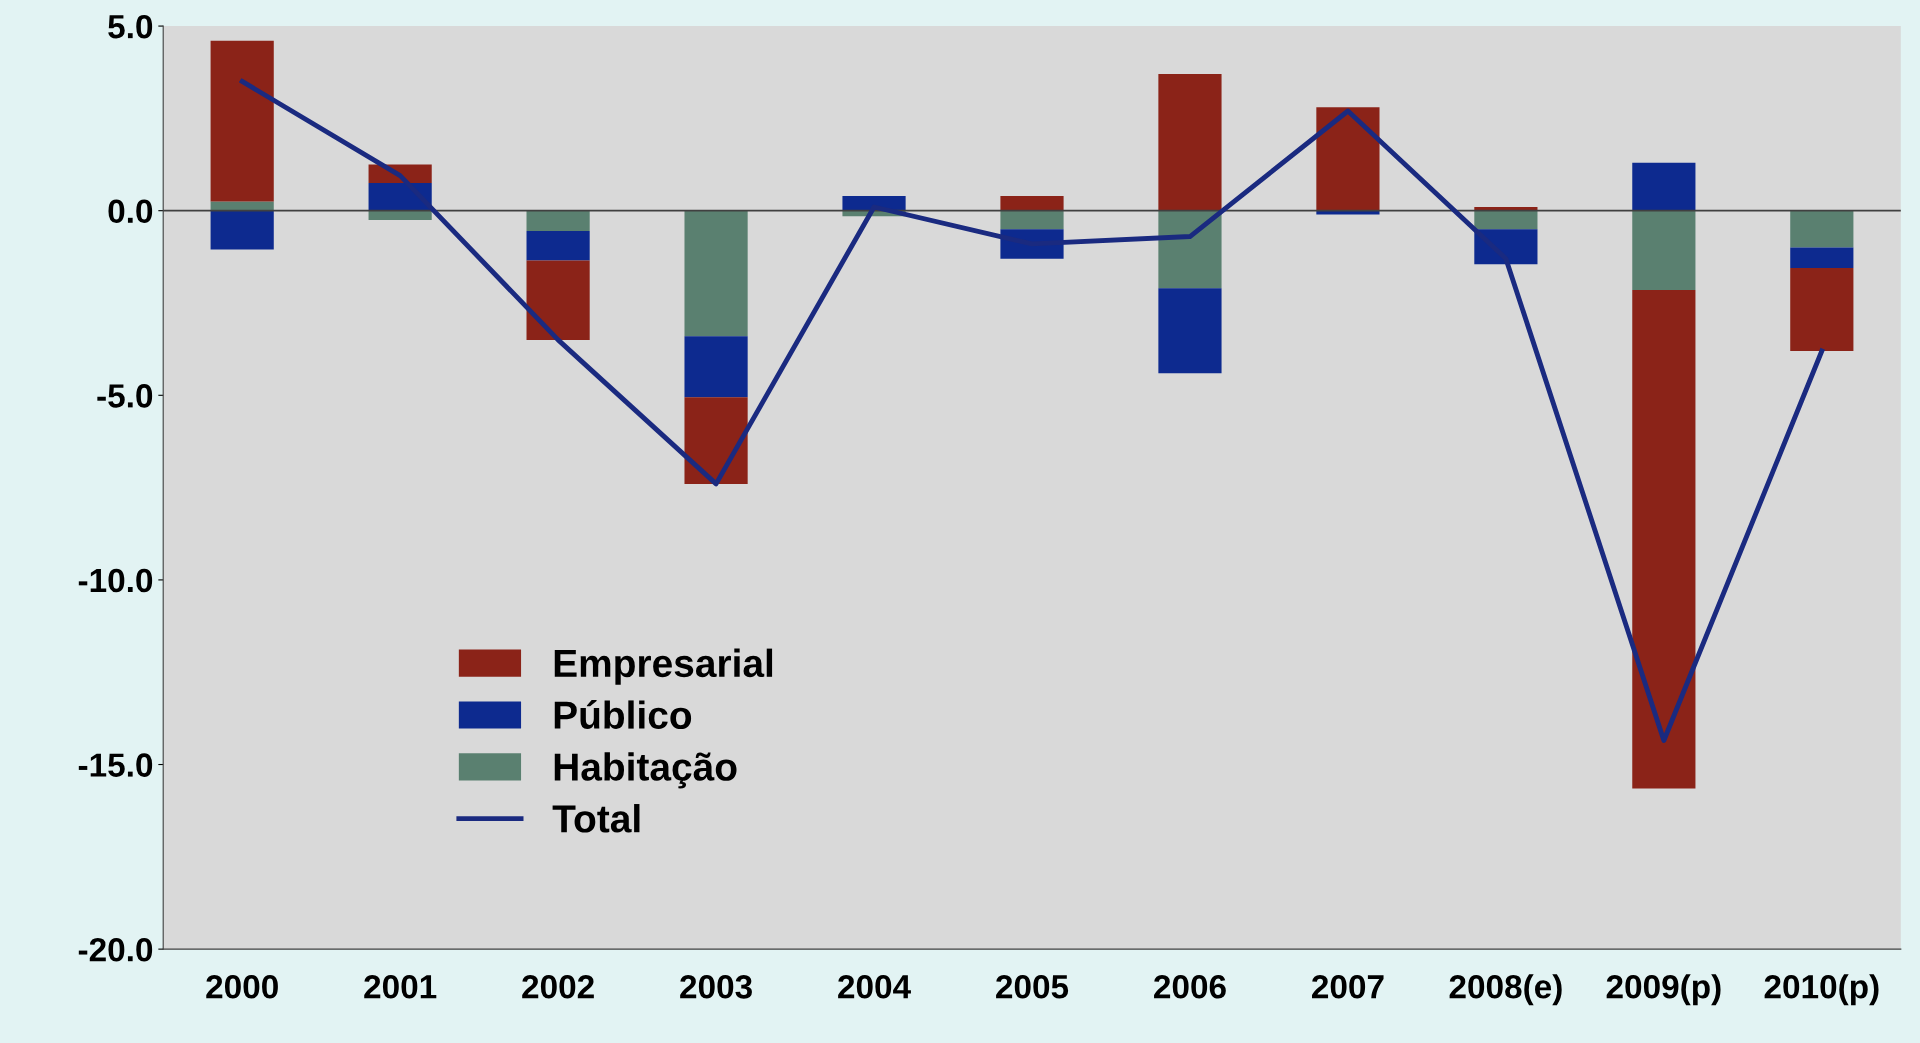  Describe the element at coordinates (716, 987) in the screenshot. I see `x-tick-label: 2003` at that location.